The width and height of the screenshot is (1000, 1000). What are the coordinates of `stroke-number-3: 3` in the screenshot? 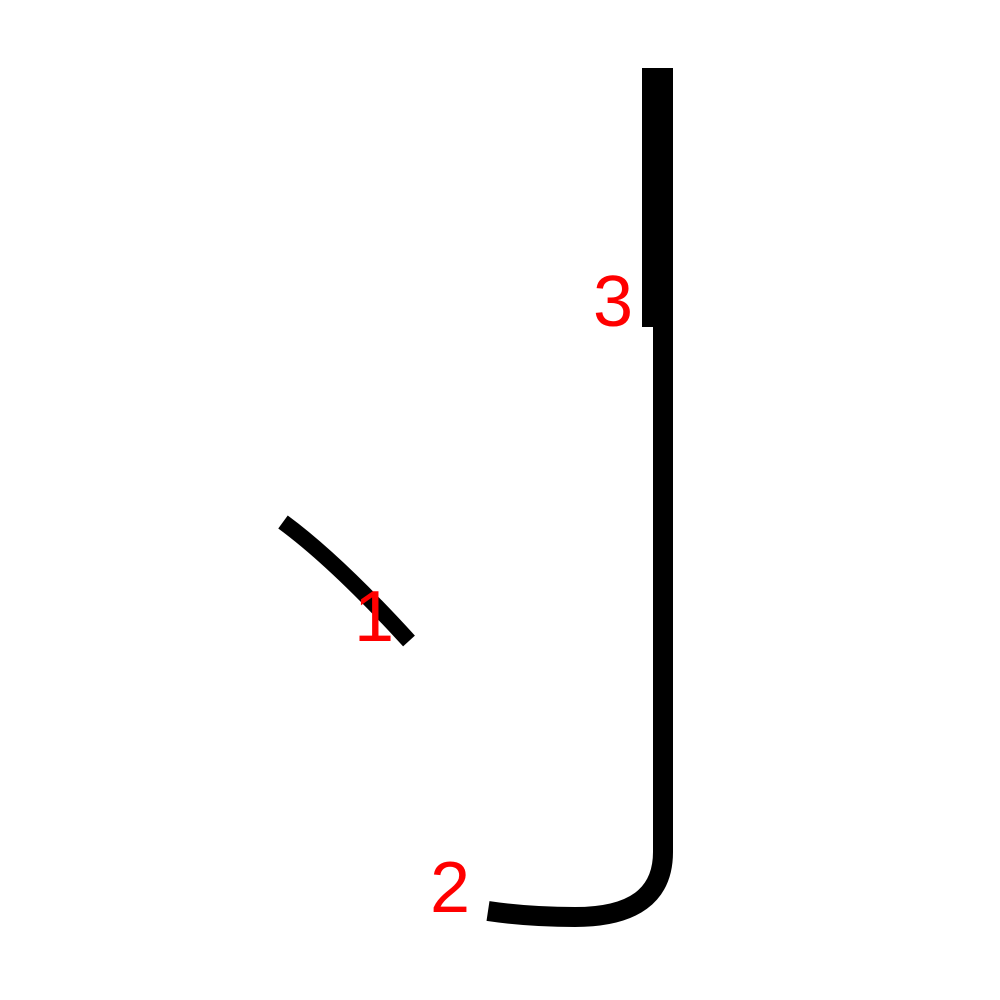 It's located at (613, 302).